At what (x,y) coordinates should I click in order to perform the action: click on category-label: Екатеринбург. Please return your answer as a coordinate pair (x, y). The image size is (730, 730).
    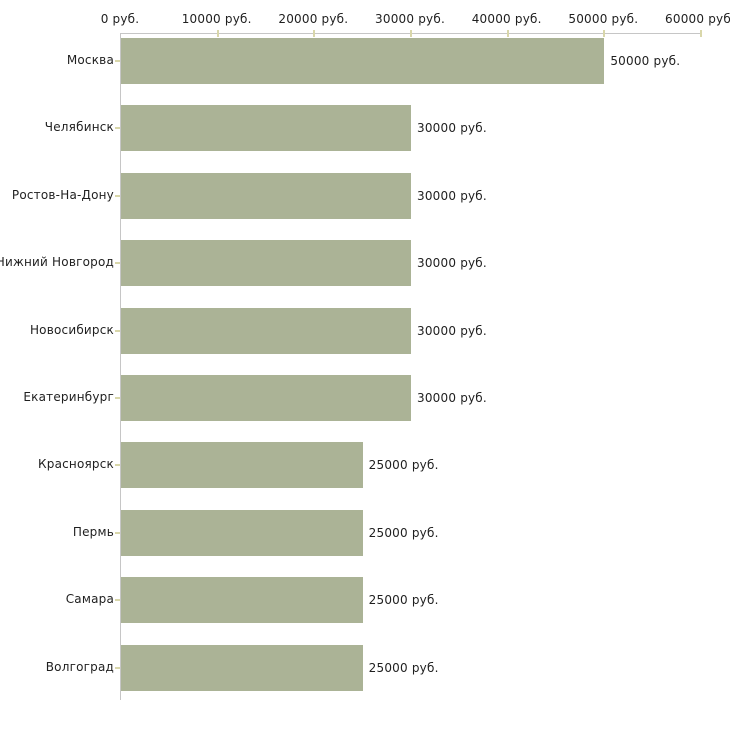
    Looking at the image, I should click on (68, 397).